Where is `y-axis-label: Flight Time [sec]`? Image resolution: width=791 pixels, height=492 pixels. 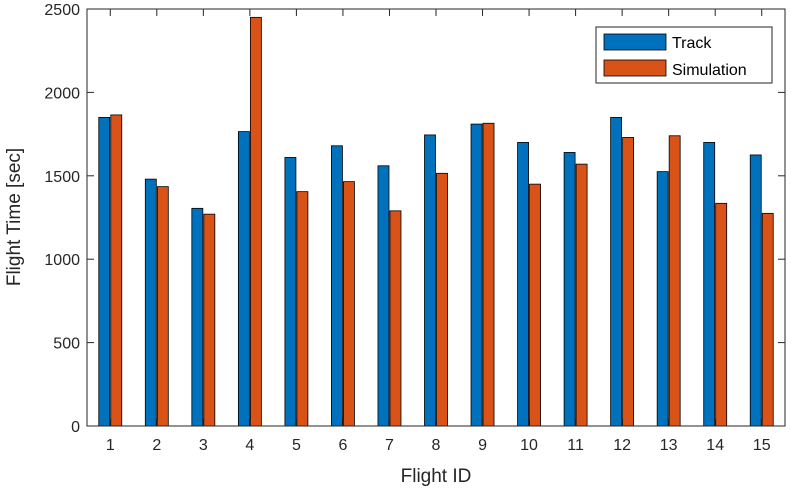 y-axis-label: Flight Time [sec] is located at coordinates (14, 217).